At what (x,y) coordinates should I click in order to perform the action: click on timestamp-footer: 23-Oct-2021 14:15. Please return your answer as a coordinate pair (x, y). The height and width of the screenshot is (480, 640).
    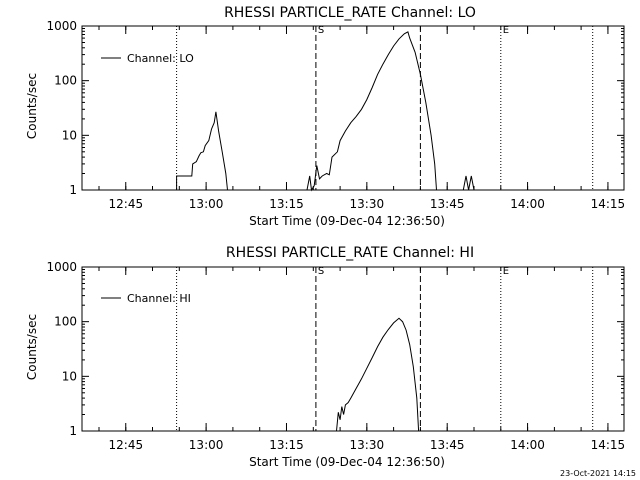
    Looking at the image, I should click on (598, 473).